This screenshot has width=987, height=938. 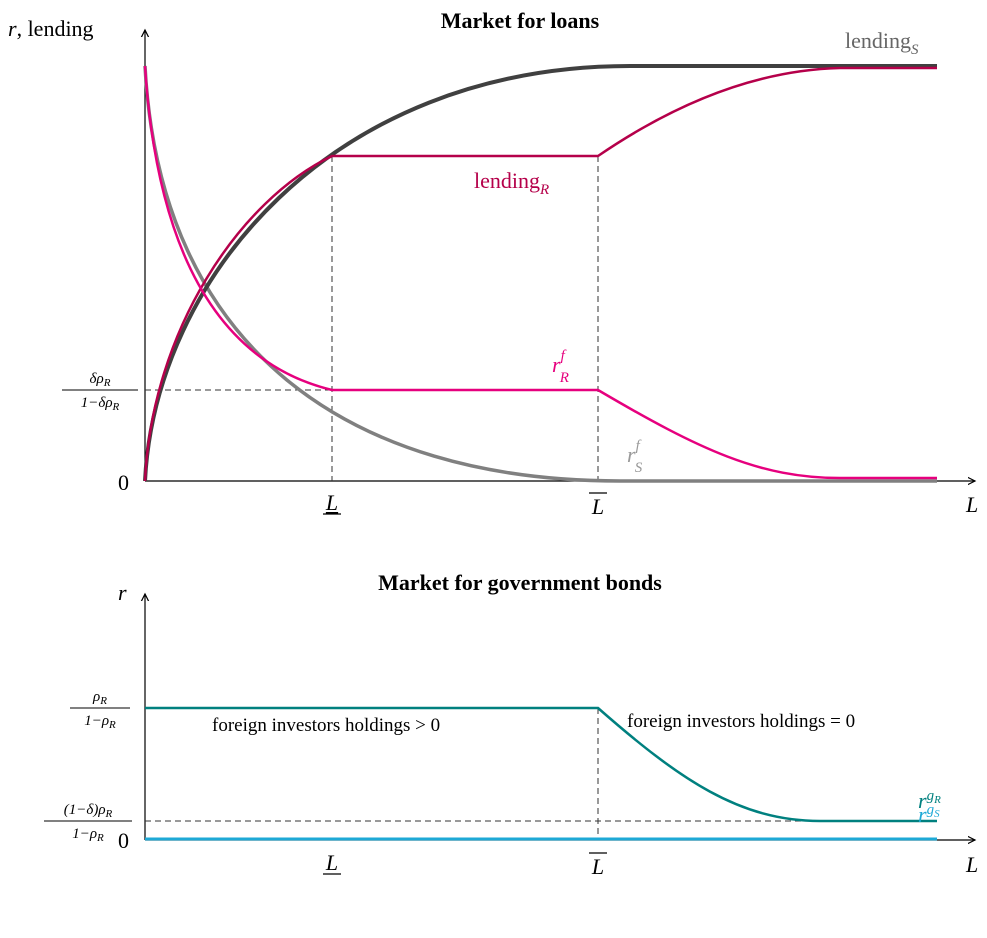 I want to click on y-axis-label: r, so click(x=122, y=592).